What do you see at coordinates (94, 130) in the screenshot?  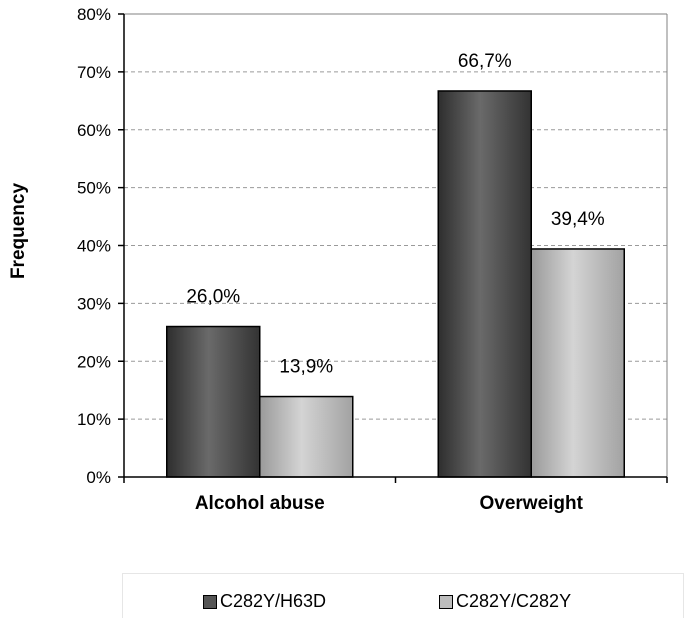 I see `y-tick-label: 60%` at bounding box center [94, 130].